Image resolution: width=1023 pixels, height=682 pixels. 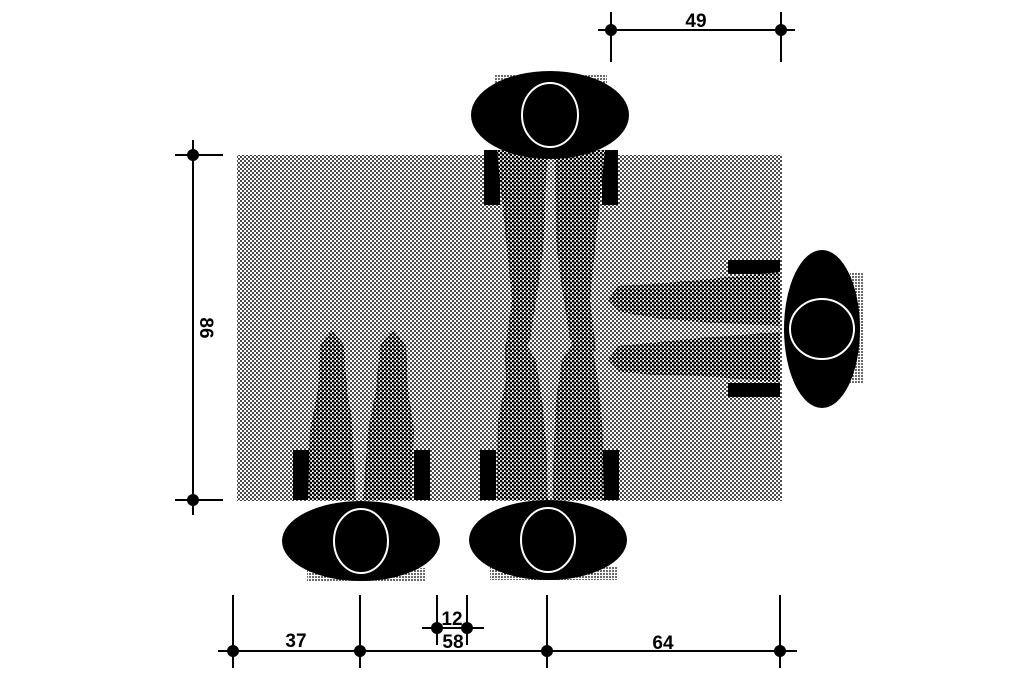 I want to click on person-right, so click(x=736, y=329).